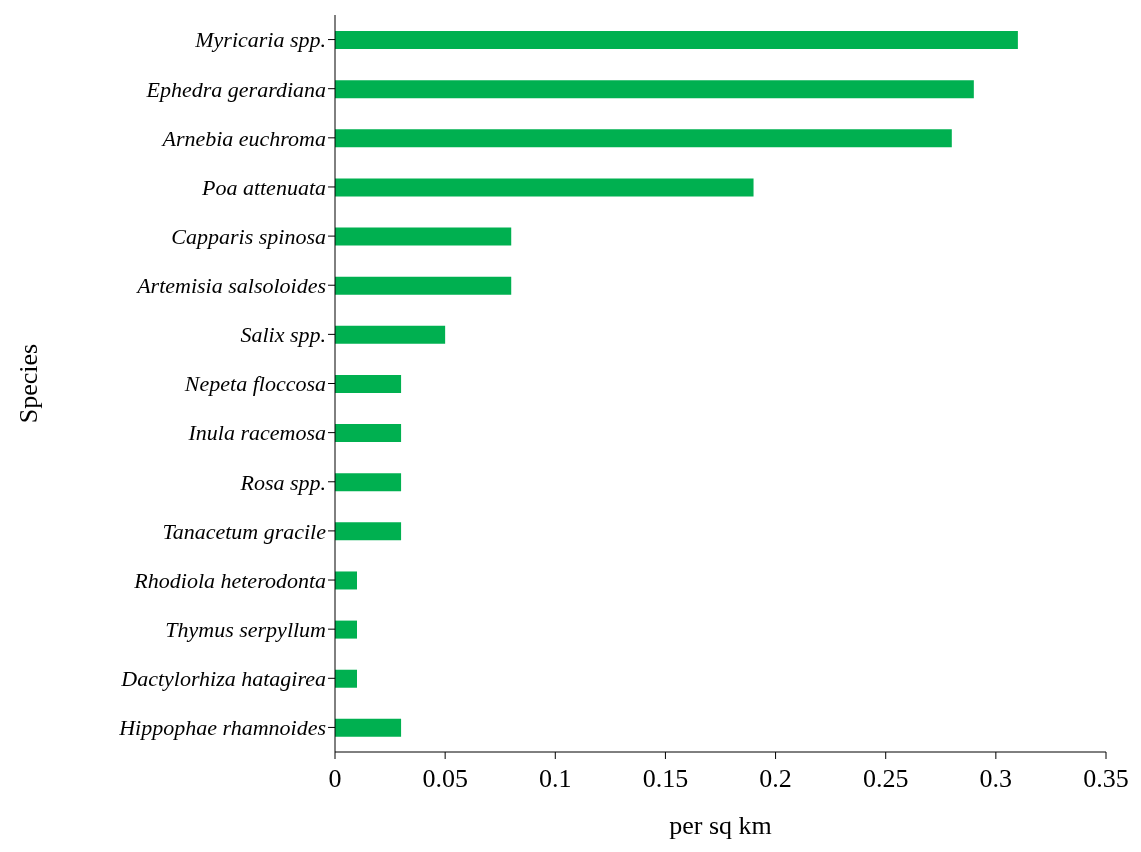 Image resolution: width=1141 pixels, height=852 pixels. I want to click on y-tick-label: Poa attenuata, so click(263, 187).